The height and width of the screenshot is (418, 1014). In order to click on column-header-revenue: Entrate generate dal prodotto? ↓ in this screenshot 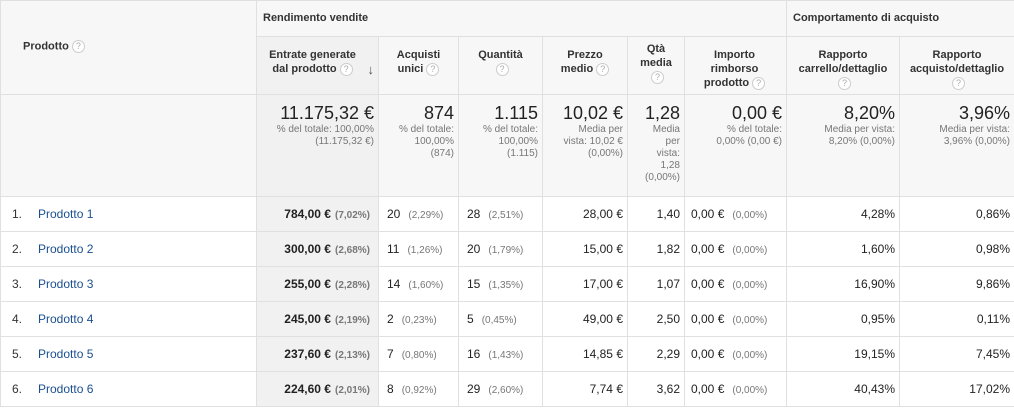, I will do `click(317, 65)`.